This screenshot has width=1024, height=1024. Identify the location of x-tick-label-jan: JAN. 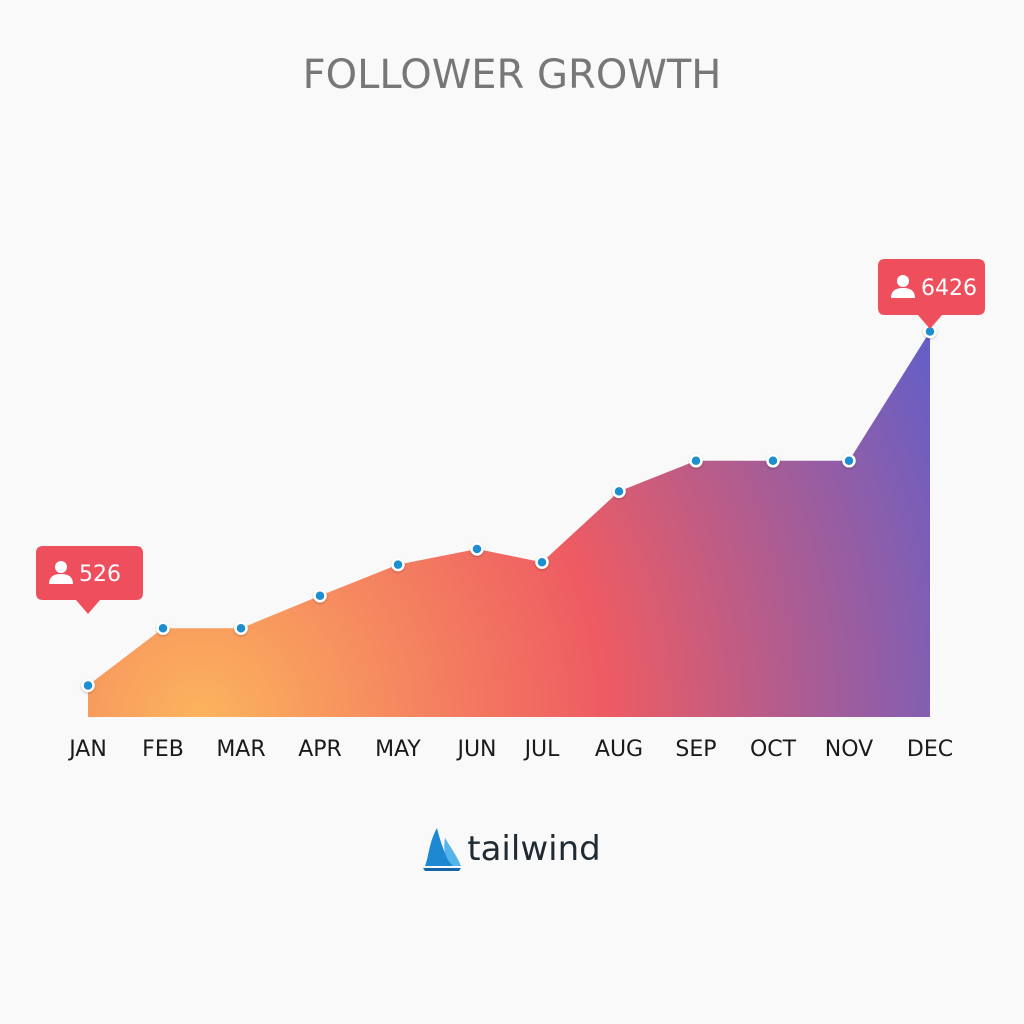
(87, 749).